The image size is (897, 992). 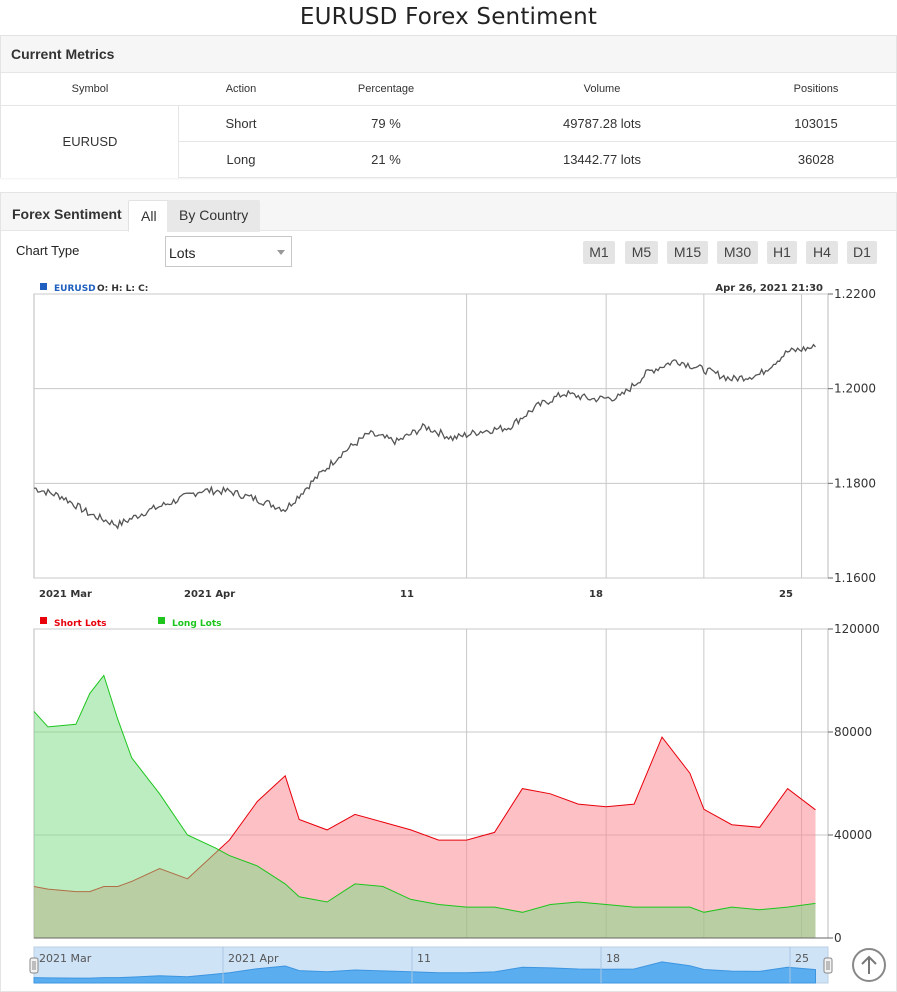 I want to click on cell-volume: 49787.28 lots, so click(x=602, y=123).